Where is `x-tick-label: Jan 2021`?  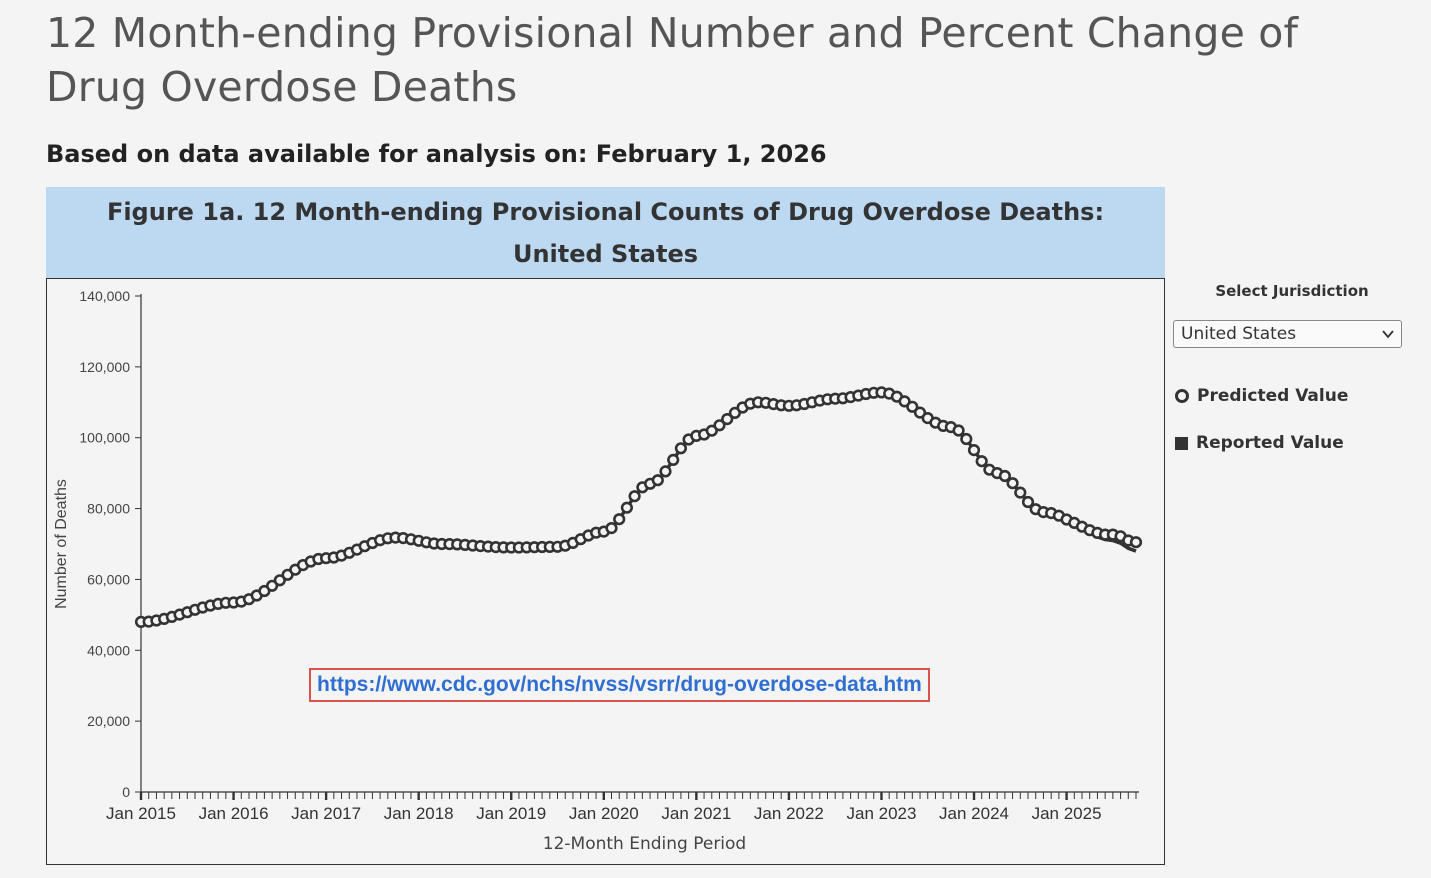 x-tick-label: Jan 2021 is located at coordinates (696, 813).